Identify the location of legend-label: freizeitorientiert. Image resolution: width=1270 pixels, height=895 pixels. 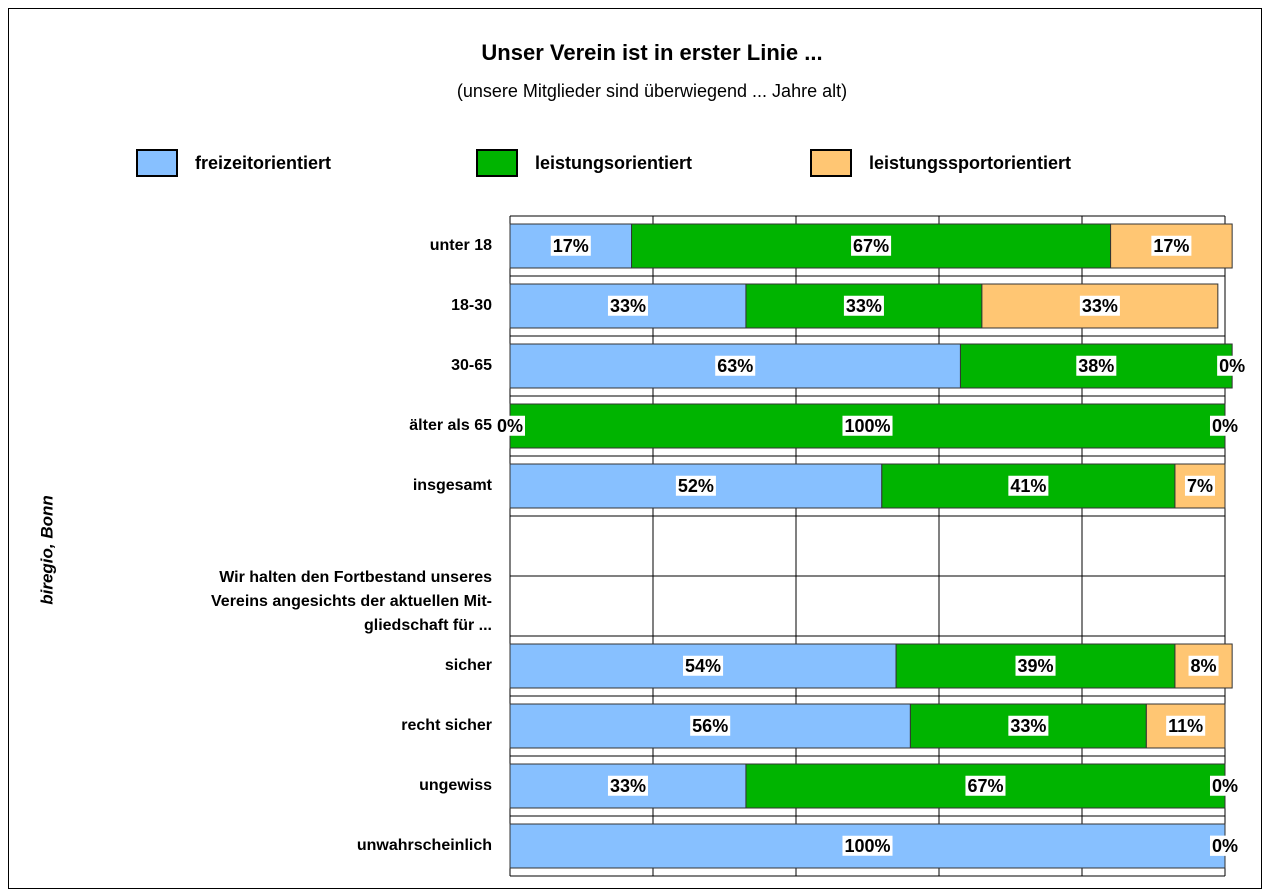
(263, 163).